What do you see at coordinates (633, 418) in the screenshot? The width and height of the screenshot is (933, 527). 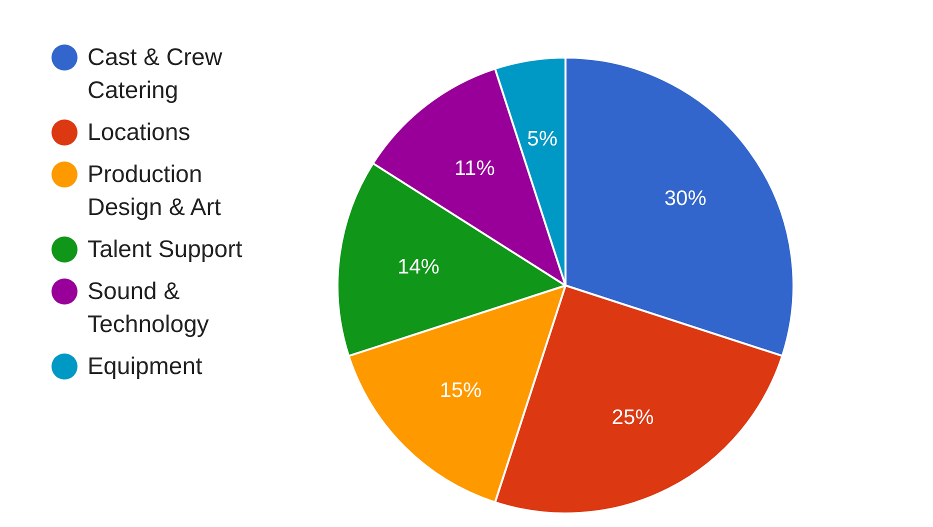 I see `data-label: 25%` at bounding box center [633, 418].